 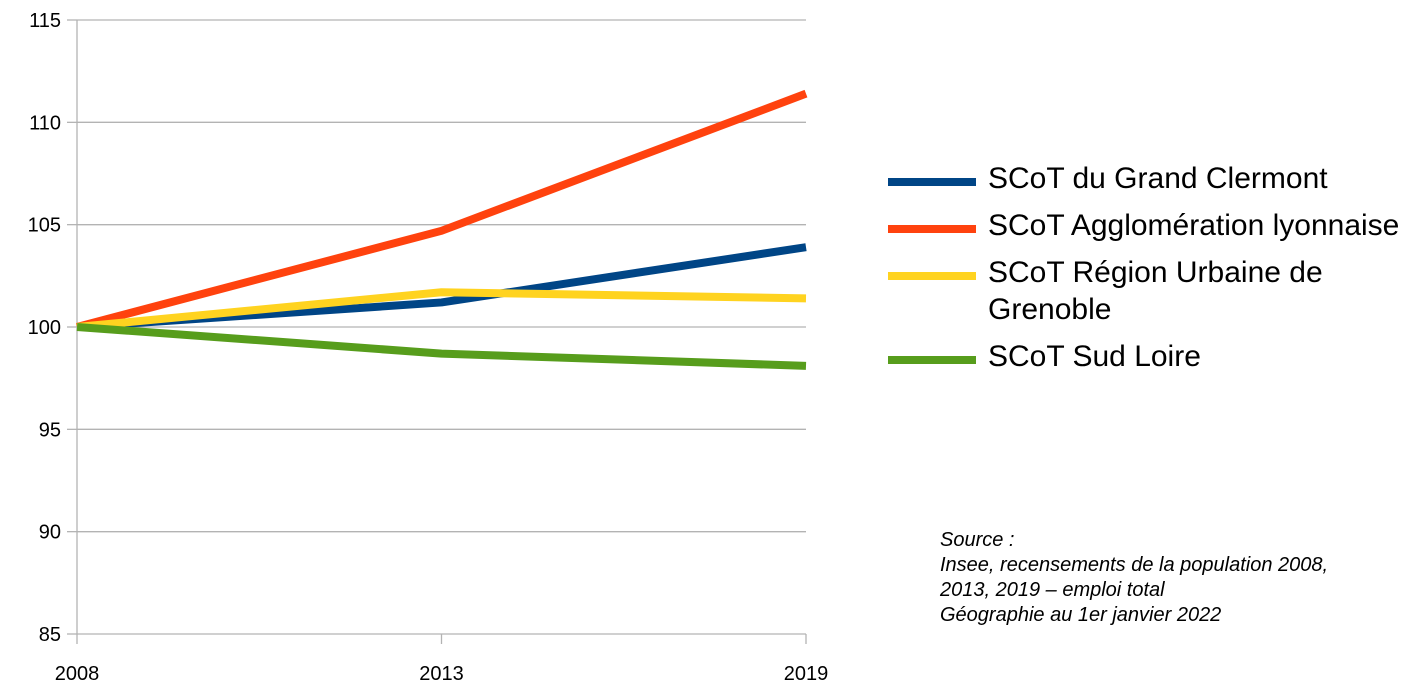 I want to click on legend-label: SCoT Sud Loire, so click(x=1094, y=356).